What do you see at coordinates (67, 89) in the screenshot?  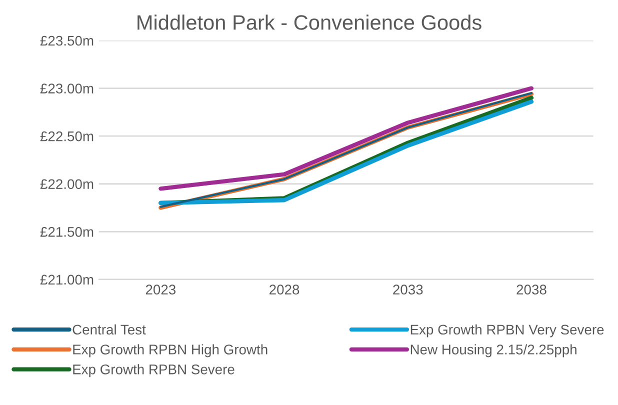 I see `y-tick-label: £23.00m` at bounding box center [67, 89].